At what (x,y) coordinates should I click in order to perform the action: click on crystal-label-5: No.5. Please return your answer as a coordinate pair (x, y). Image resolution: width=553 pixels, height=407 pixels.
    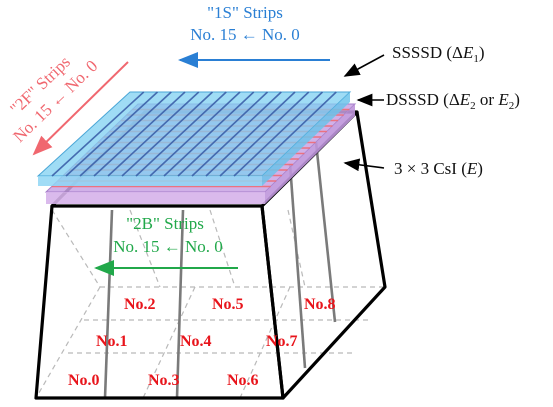
    Looking at the image, I should click on (228, 304).